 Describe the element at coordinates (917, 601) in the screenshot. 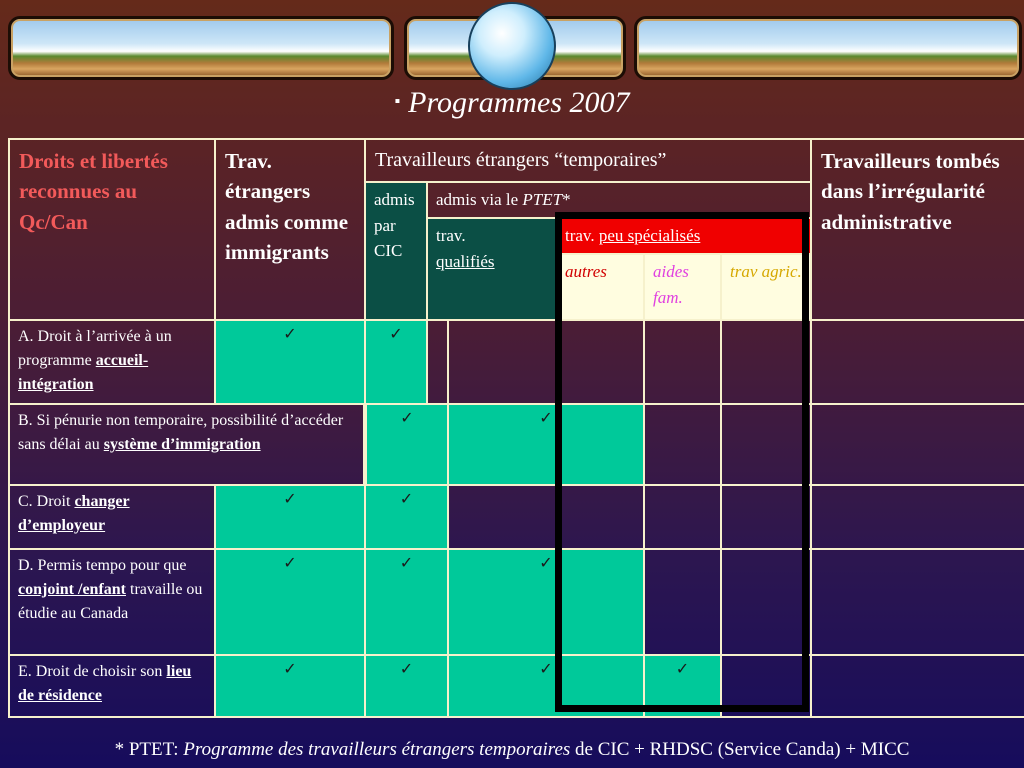

I see `row-d-agric` at that location.